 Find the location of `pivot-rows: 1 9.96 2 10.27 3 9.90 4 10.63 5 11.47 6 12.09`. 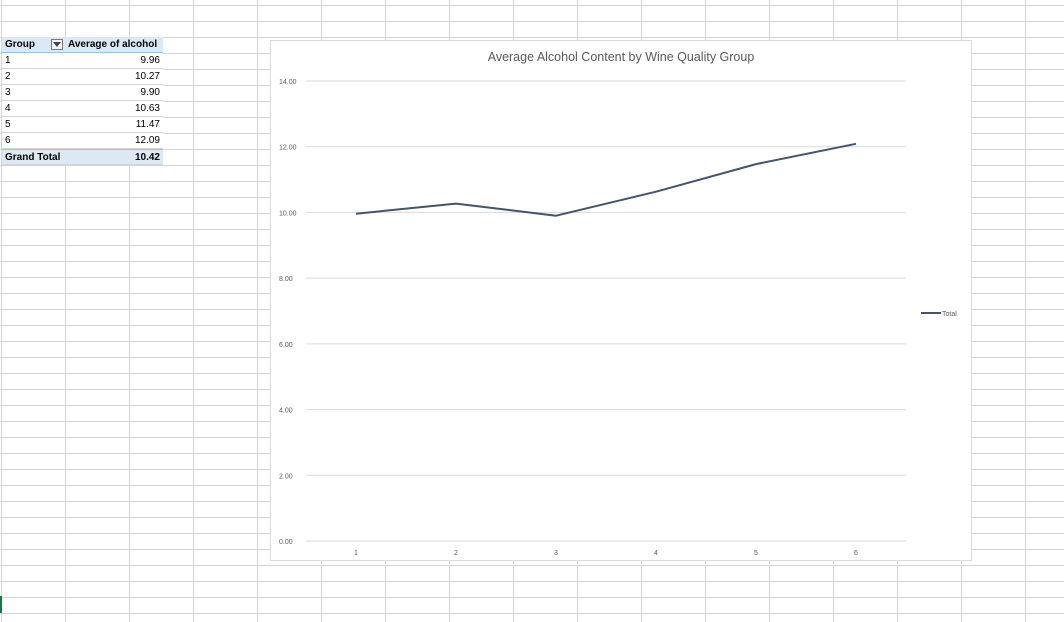

pivot-rows: 1 9.96 2 10.27 3 9.90 4 10.63 5 11.47 6 12.09 is located at coordinates (82, 101).